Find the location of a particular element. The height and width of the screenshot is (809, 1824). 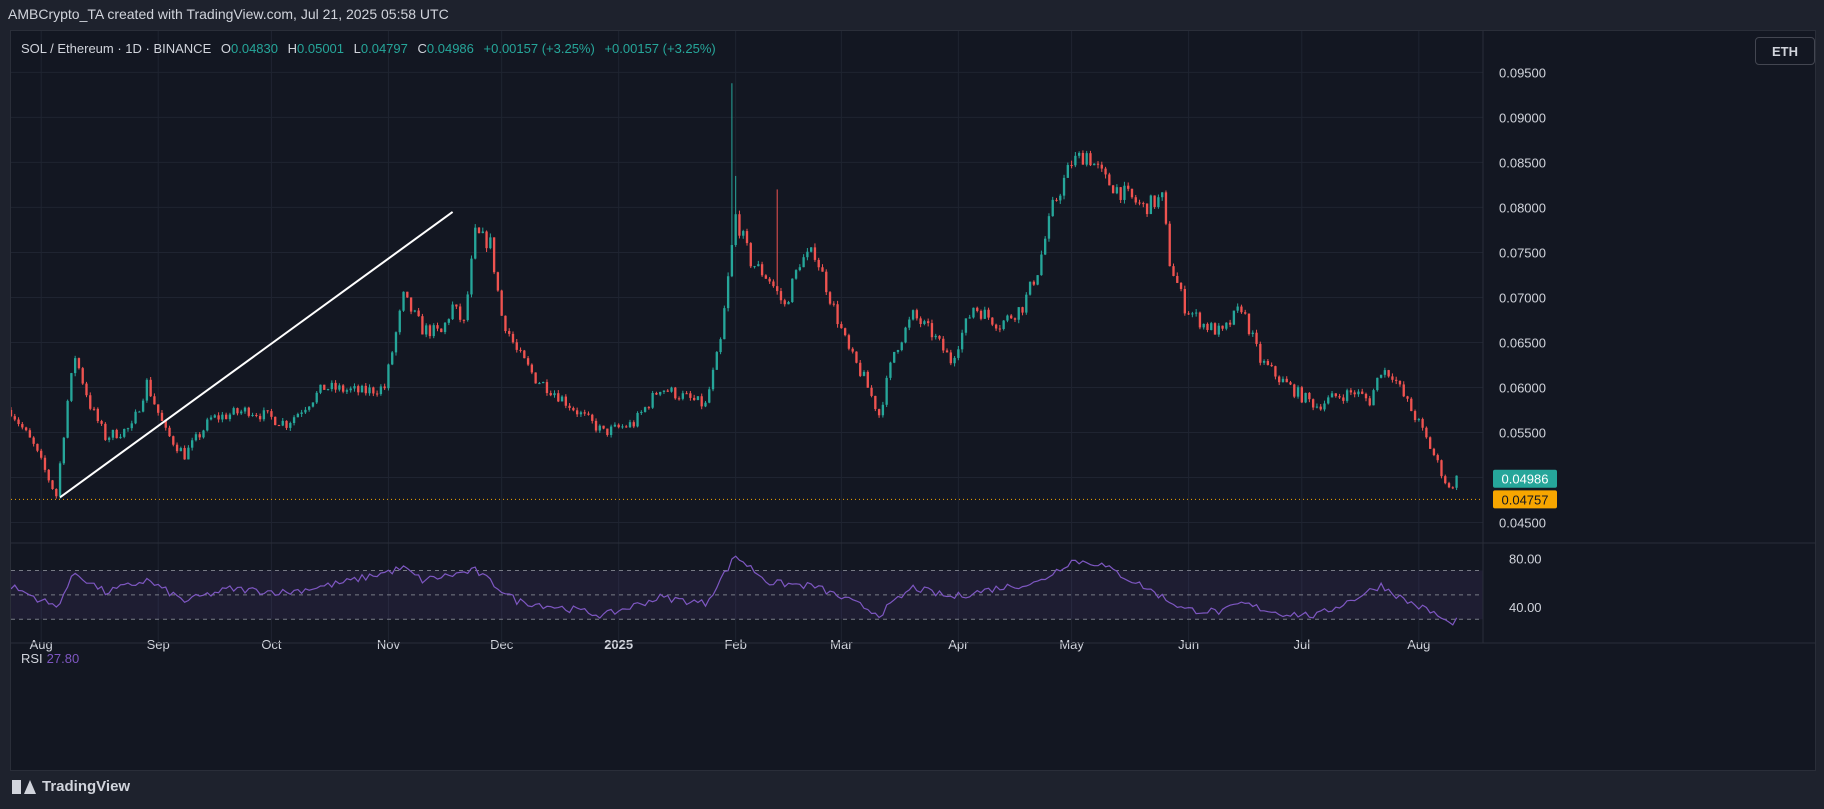

rsi-title: RSI is located at coordinates (32, 658).